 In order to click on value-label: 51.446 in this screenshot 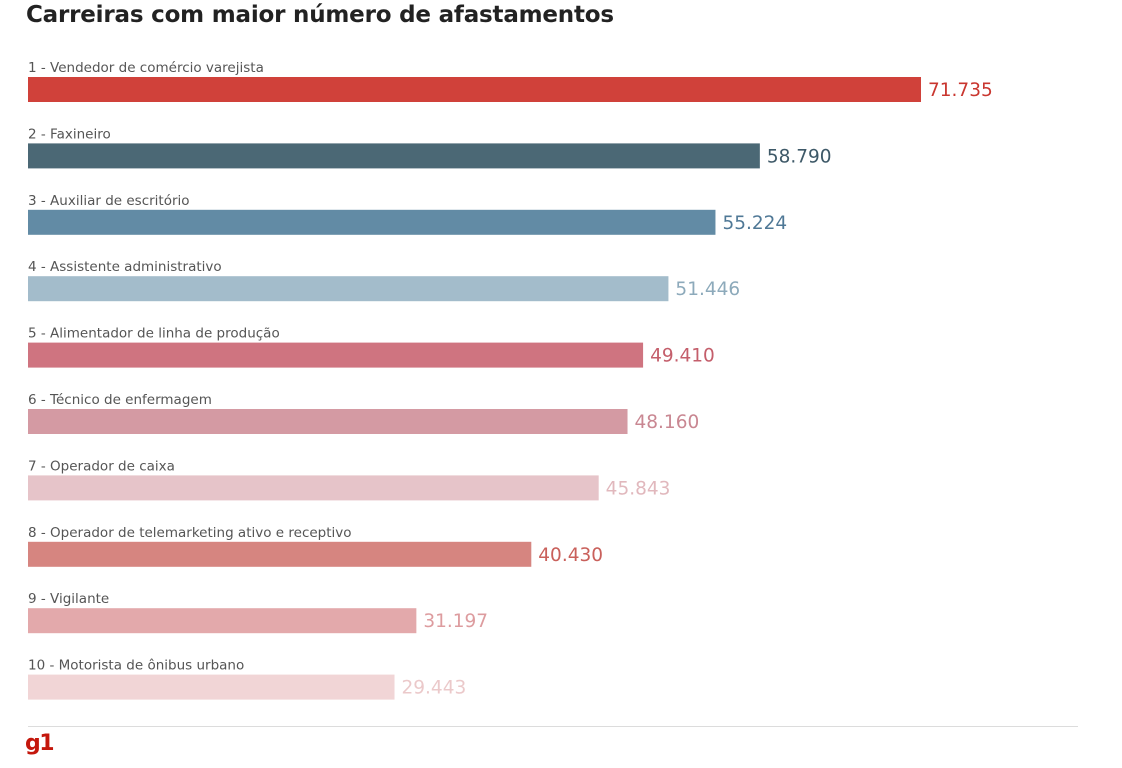, I will do `click(707, 289)`.